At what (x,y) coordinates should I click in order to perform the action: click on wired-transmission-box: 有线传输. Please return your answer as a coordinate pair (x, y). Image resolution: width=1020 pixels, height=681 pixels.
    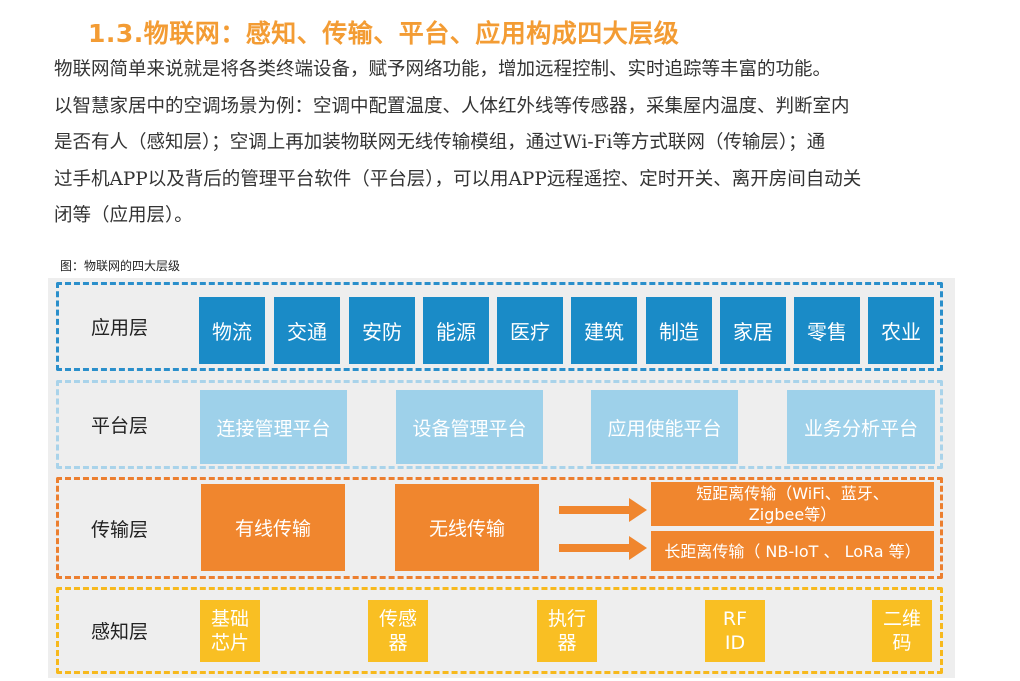
    Looking at the image, I should click on (273, 527).